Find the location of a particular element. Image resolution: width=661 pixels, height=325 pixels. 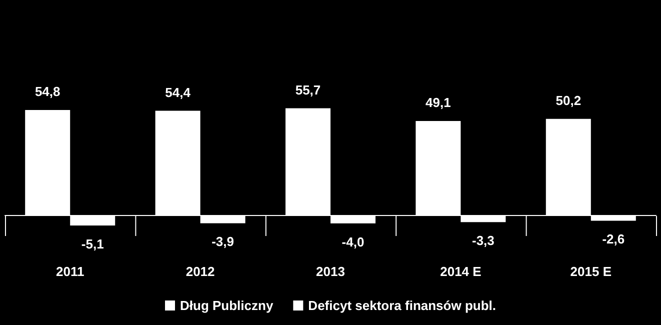

x-tick-label: 2015 E is located at coordinates (591, 271).